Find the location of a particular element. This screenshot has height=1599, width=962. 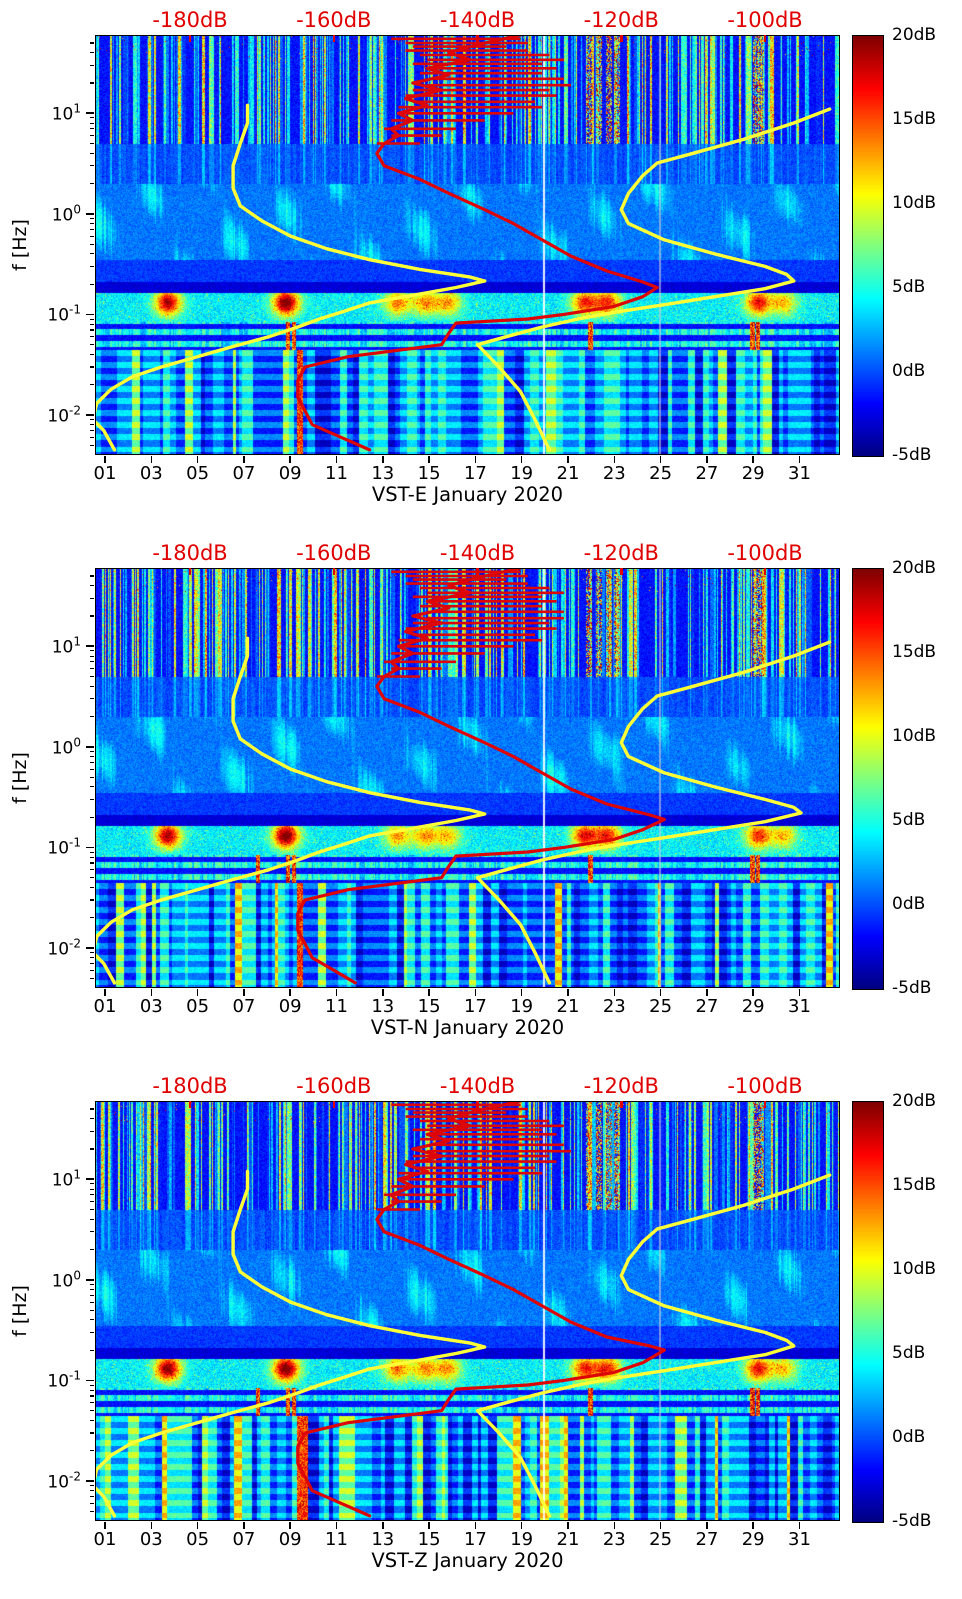

y-axis-ticks: 10¹ 10⁰ 10⁻¹ 10⁻² is located at coordinates (47, 1311).